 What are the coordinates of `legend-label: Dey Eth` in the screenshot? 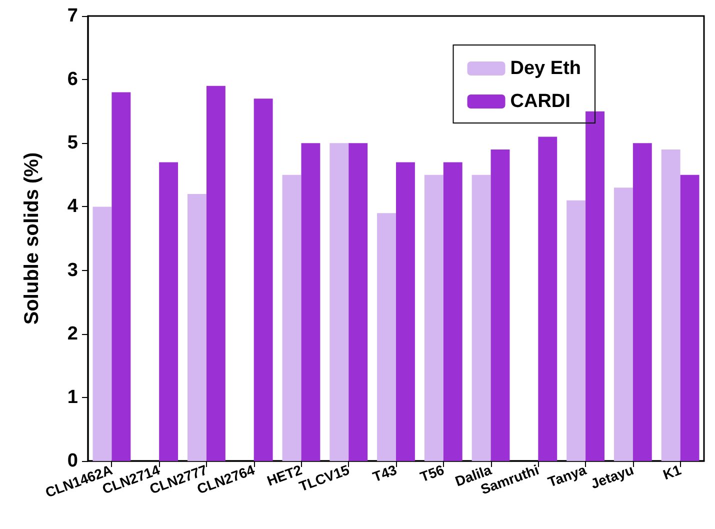 It's located at (546, 68).